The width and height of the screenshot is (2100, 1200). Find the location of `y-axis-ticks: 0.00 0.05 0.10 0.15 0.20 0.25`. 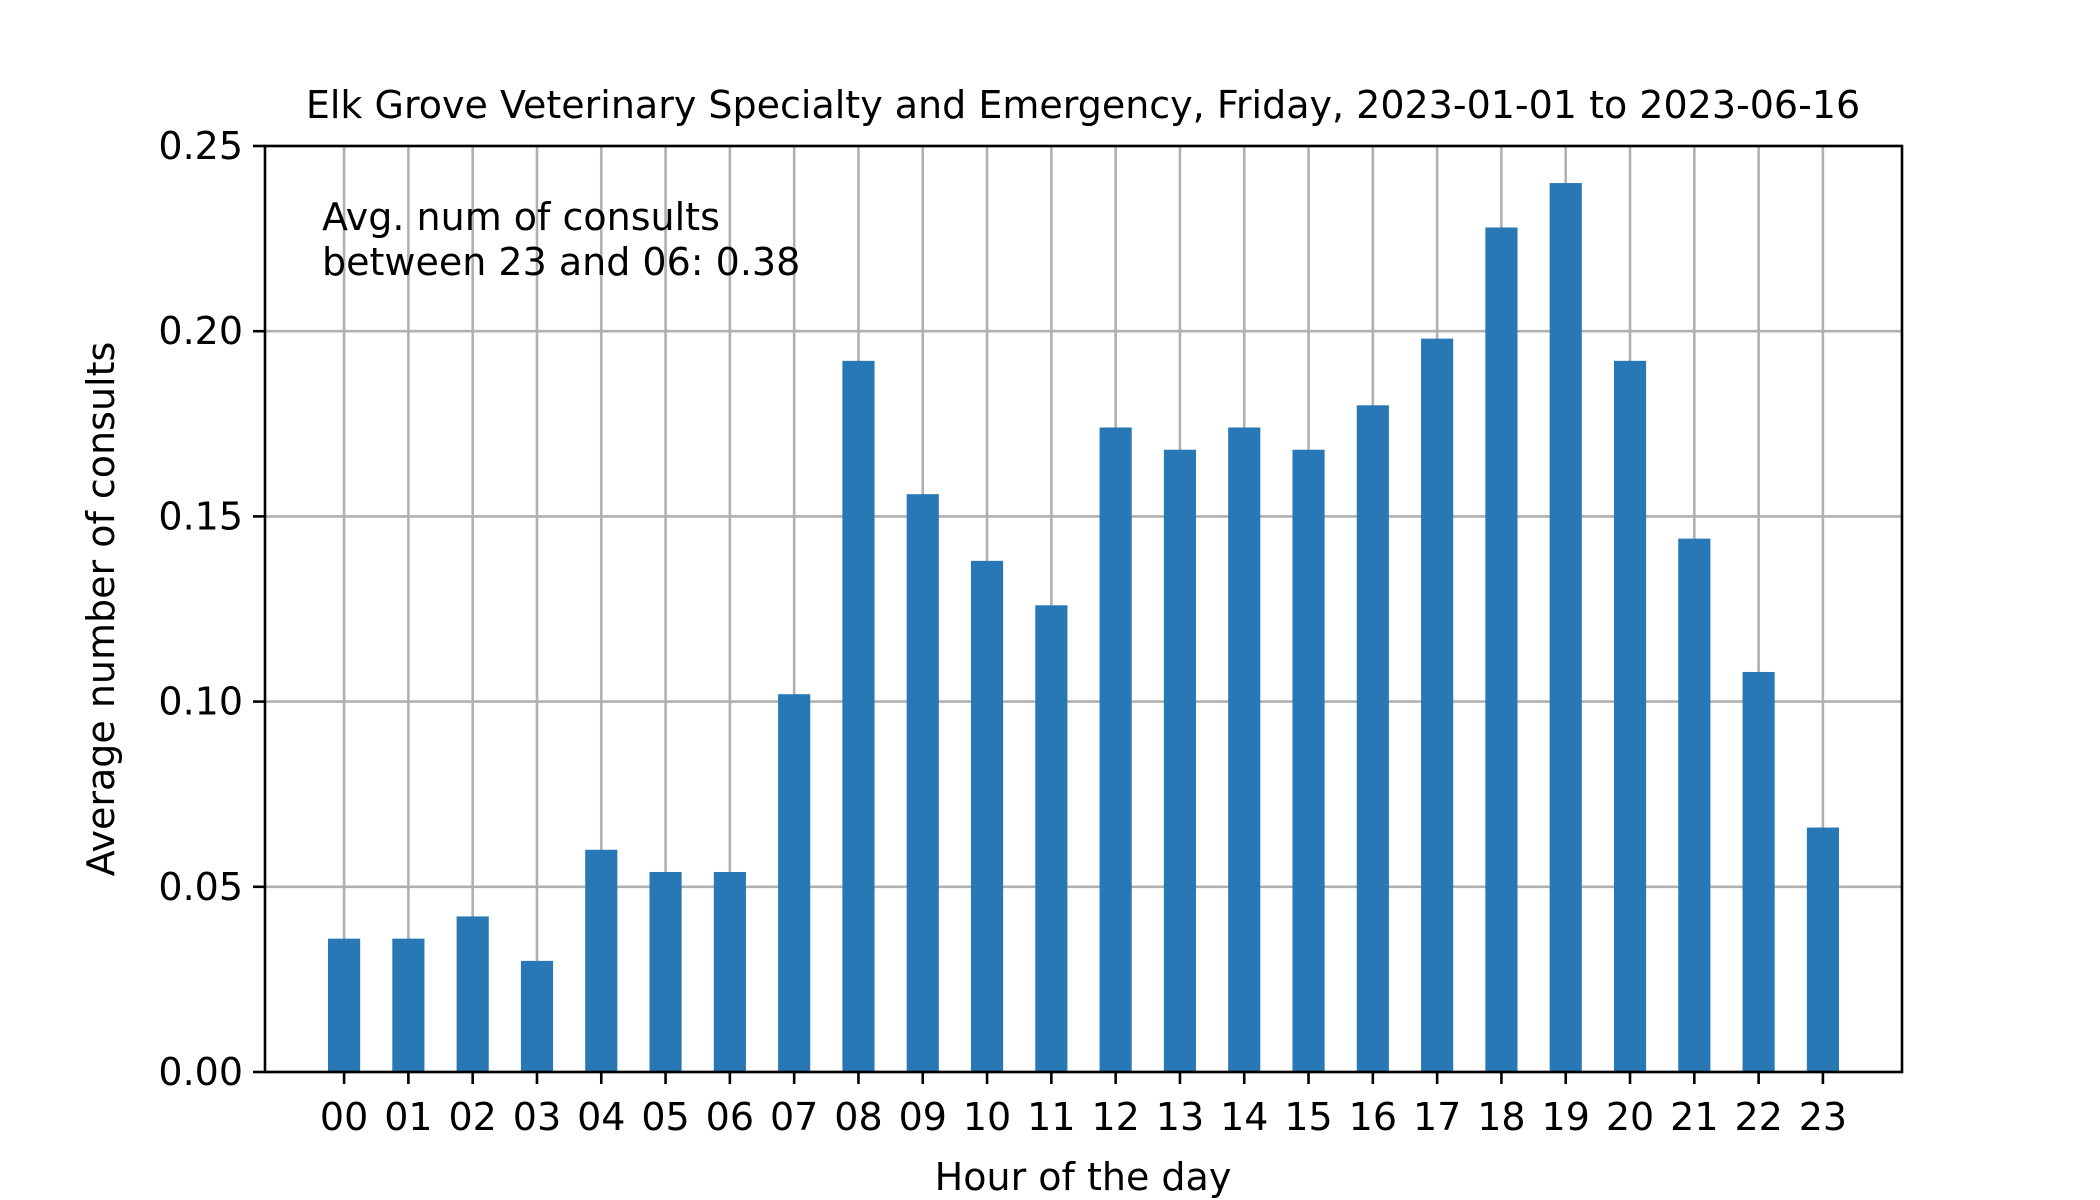

y-axis-ticks: 0.00 0.05 0.10 0.15 0.20 0.25 is located at coordinates (211, 609).